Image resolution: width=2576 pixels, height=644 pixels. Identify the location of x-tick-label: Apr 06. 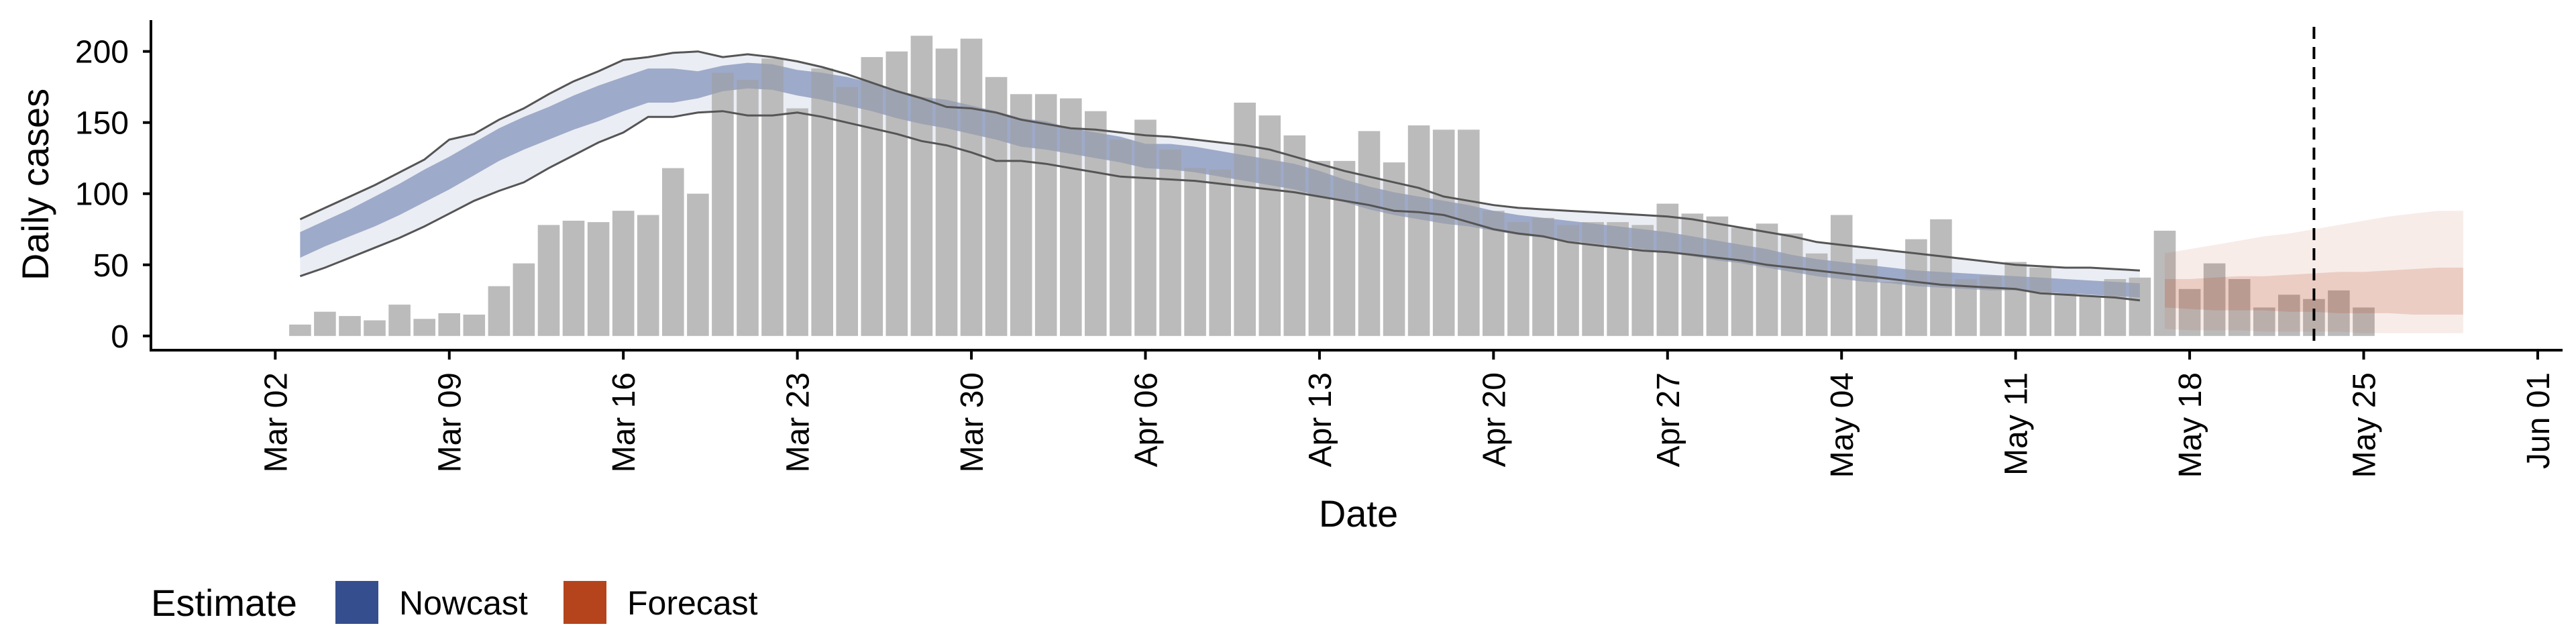
(1147, 419).